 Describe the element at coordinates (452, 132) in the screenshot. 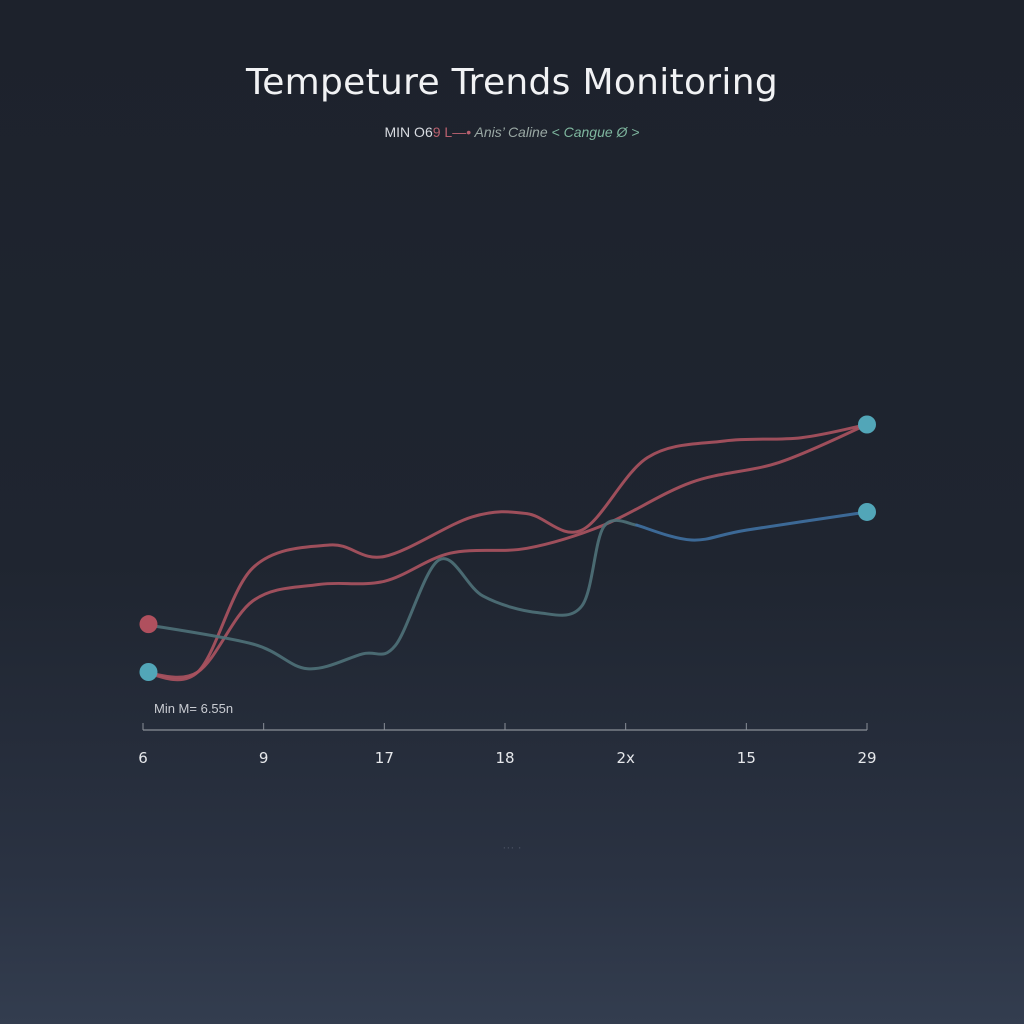

I see `subtitle-part-2: 9 L—•` at that location.